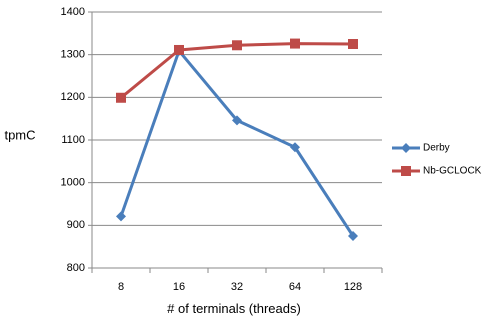 The width and height of the screenshot is (484, 327). I want to click on legend-item-nb-gclock: Nb-GCLOCK, so click(437, 171).